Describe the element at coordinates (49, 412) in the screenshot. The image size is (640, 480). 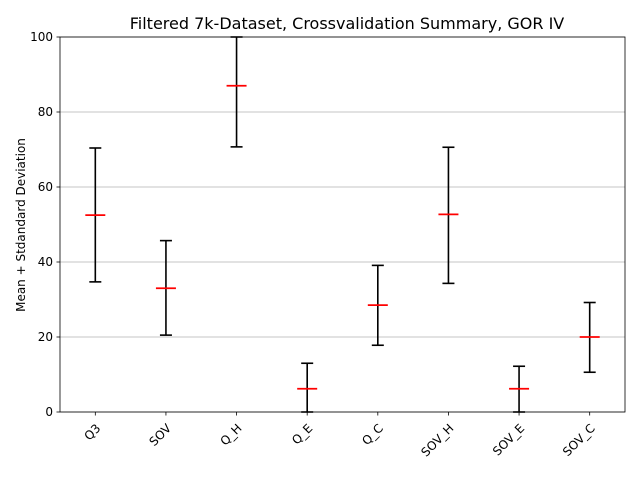
I see `y-tick-label: 0` at that location.